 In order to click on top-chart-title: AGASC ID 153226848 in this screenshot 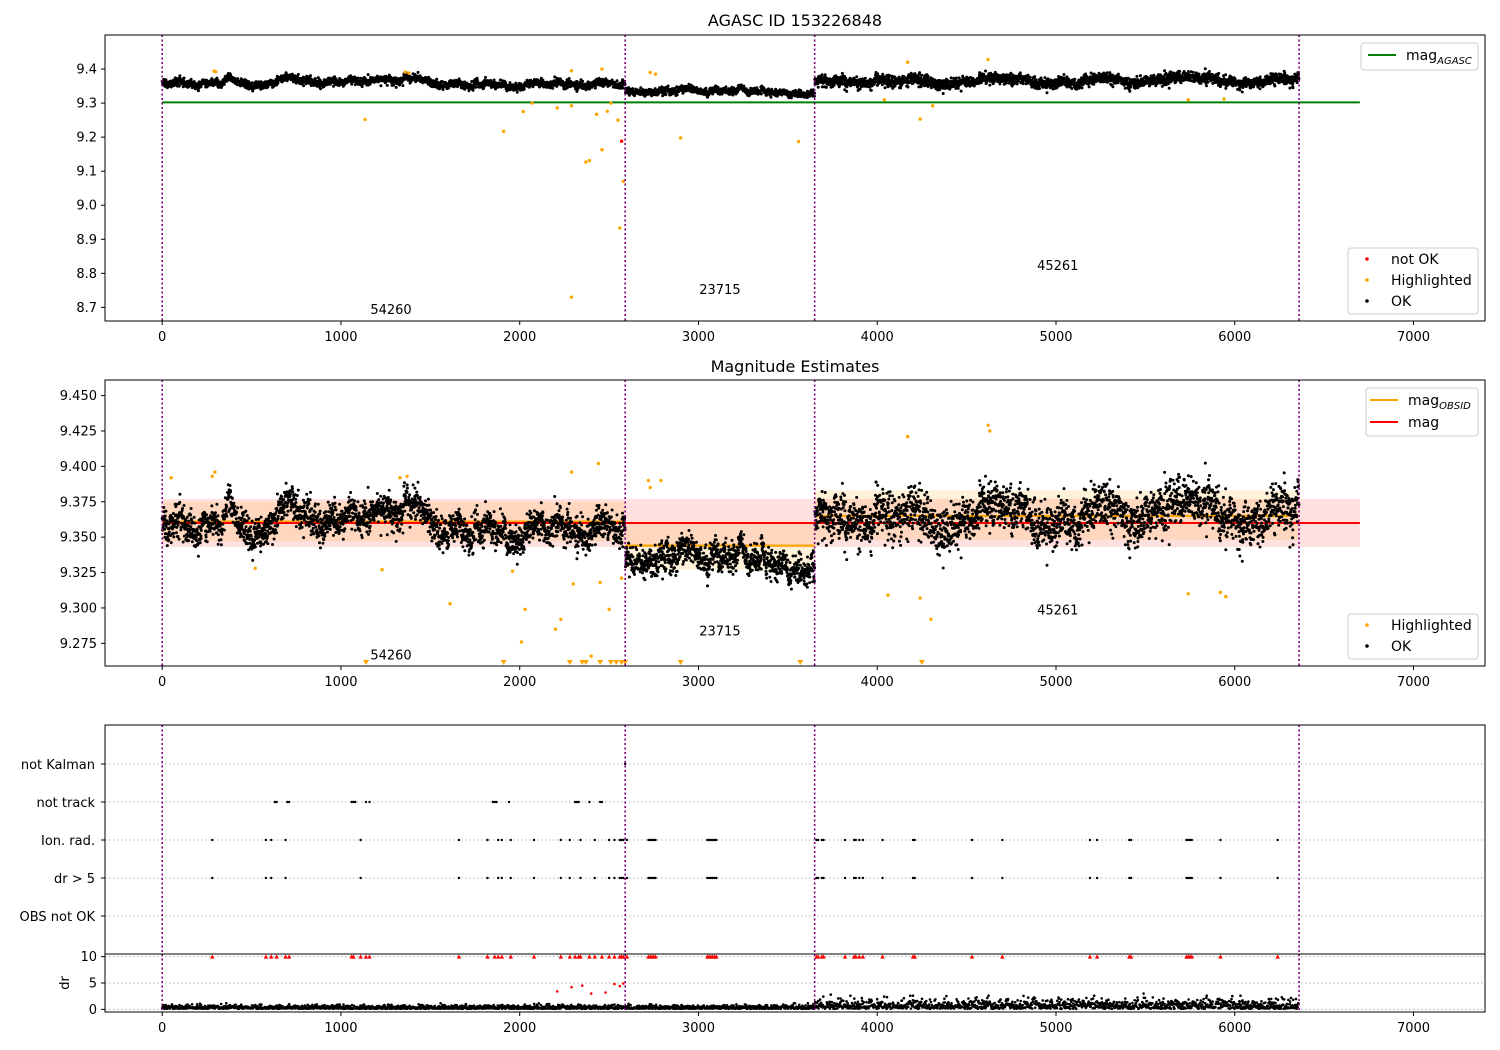, I will do `click(795, 20)`.